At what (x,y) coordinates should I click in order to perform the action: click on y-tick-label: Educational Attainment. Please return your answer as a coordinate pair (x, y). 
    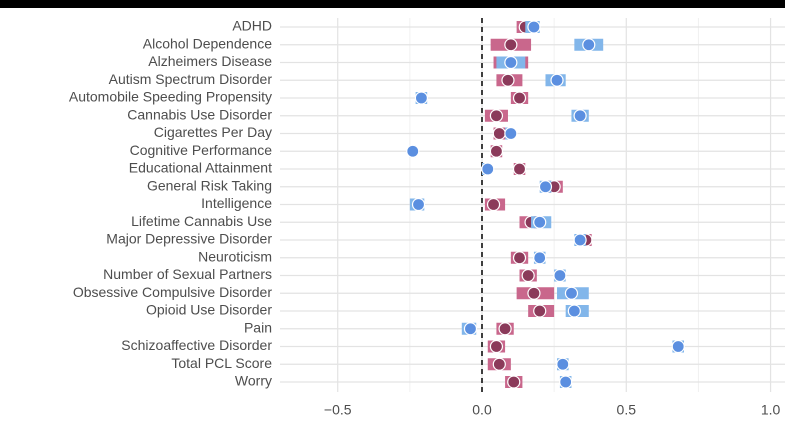
    Looking at the image, I should click on (200, 168).